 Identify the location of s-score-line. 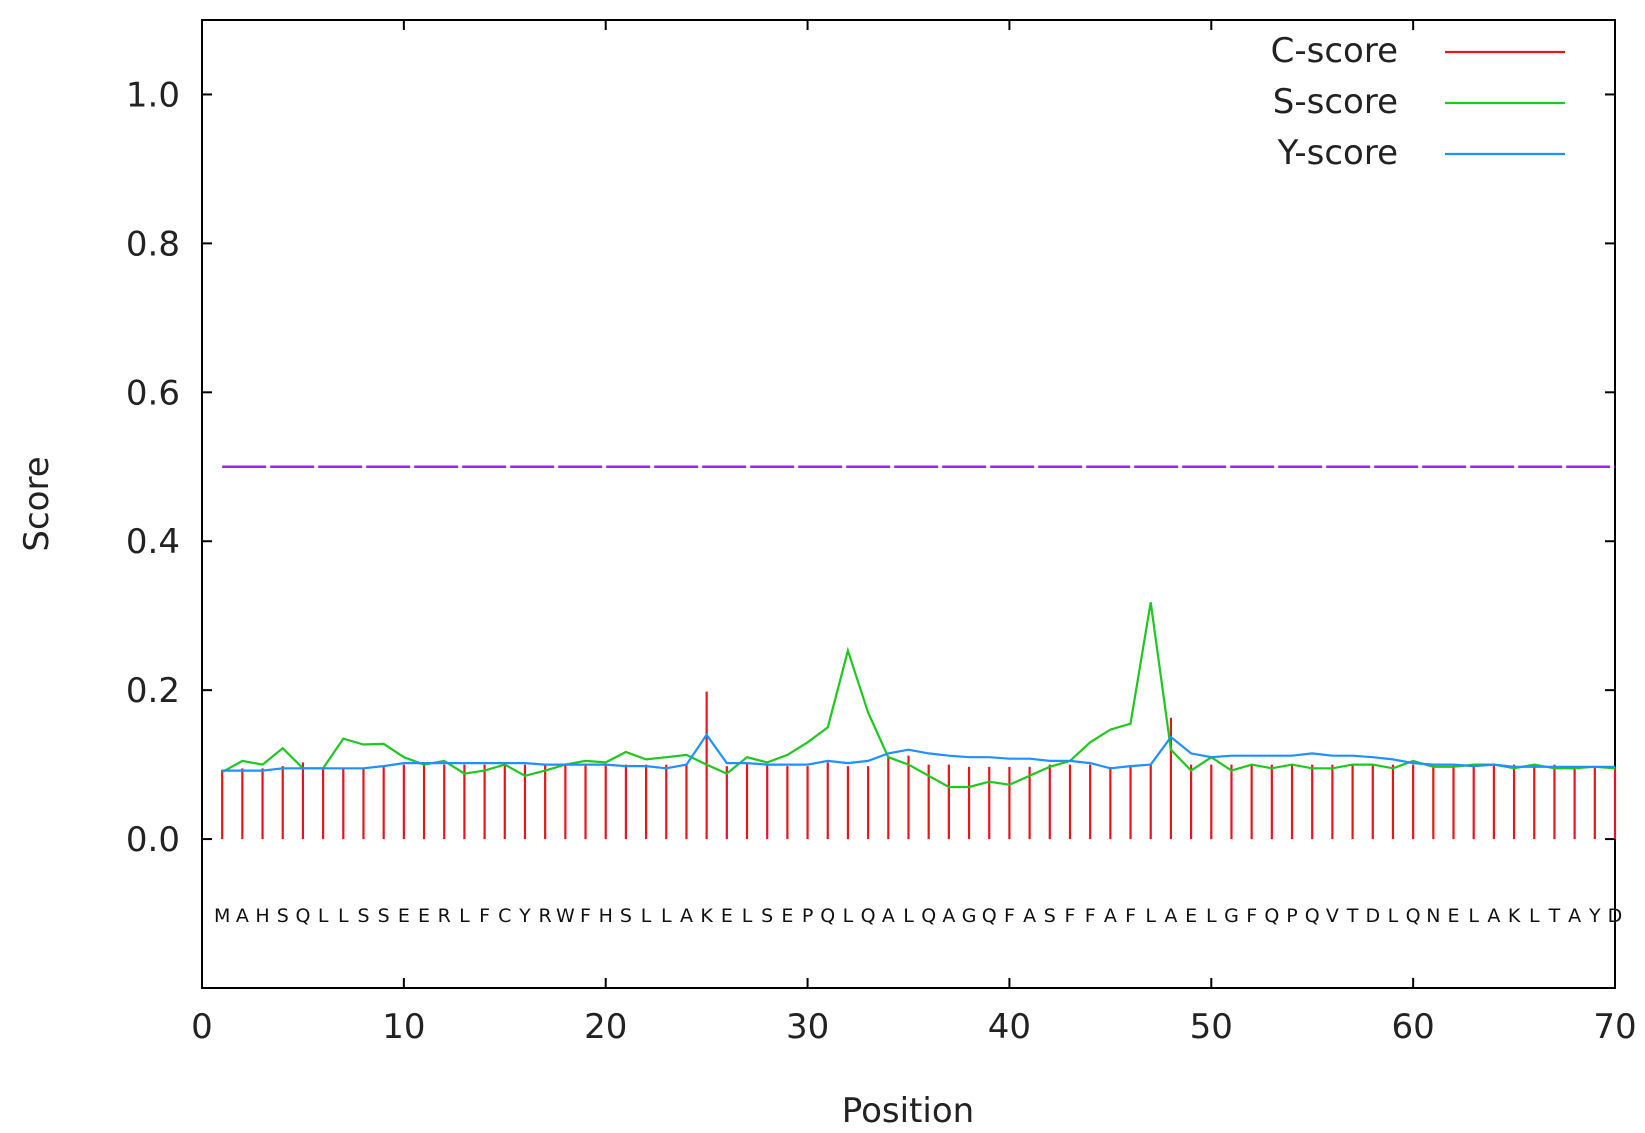
(918, 695).